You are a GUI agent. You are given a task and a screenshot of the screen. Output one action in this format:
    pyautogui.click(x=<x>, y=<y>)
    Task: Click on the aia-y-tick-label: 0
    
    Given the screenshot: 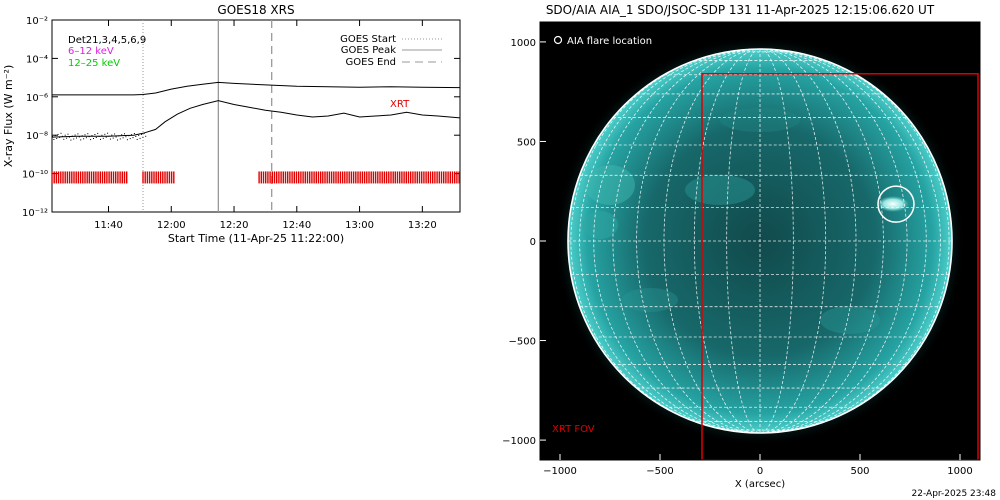 What is the action you would take?
    pyautogui.click(x=533, y=242)
    